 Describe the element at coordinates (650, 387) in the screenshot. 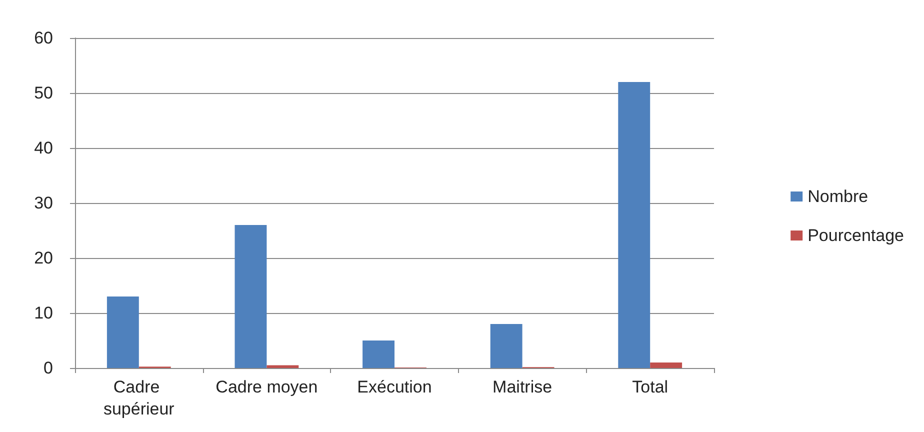

I see `x-tick-label: Total` at that location.